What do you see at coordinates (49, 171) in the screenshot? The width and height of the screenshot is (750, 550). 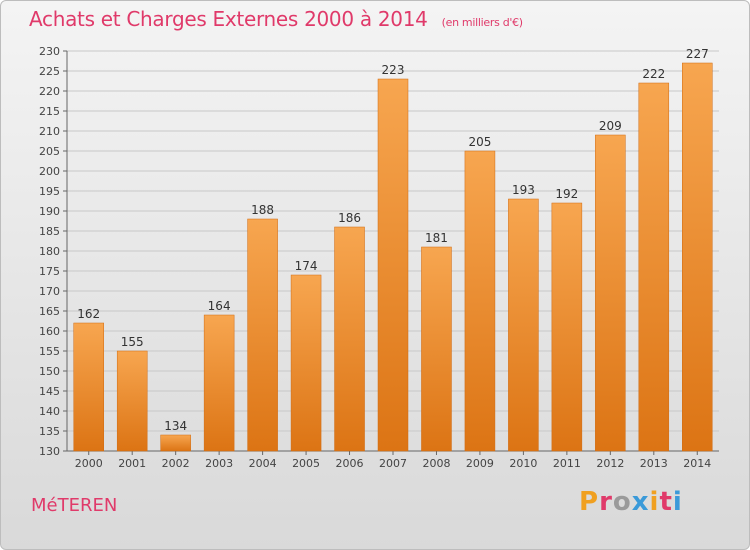 I see `y-tick-label: 200` at bounding box center [49, 171].